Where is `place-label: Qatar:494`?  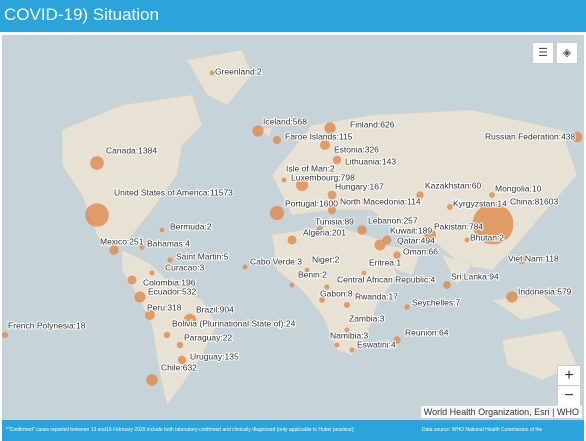 place-label: Qatar:494 is located at coordinates (416, 240).